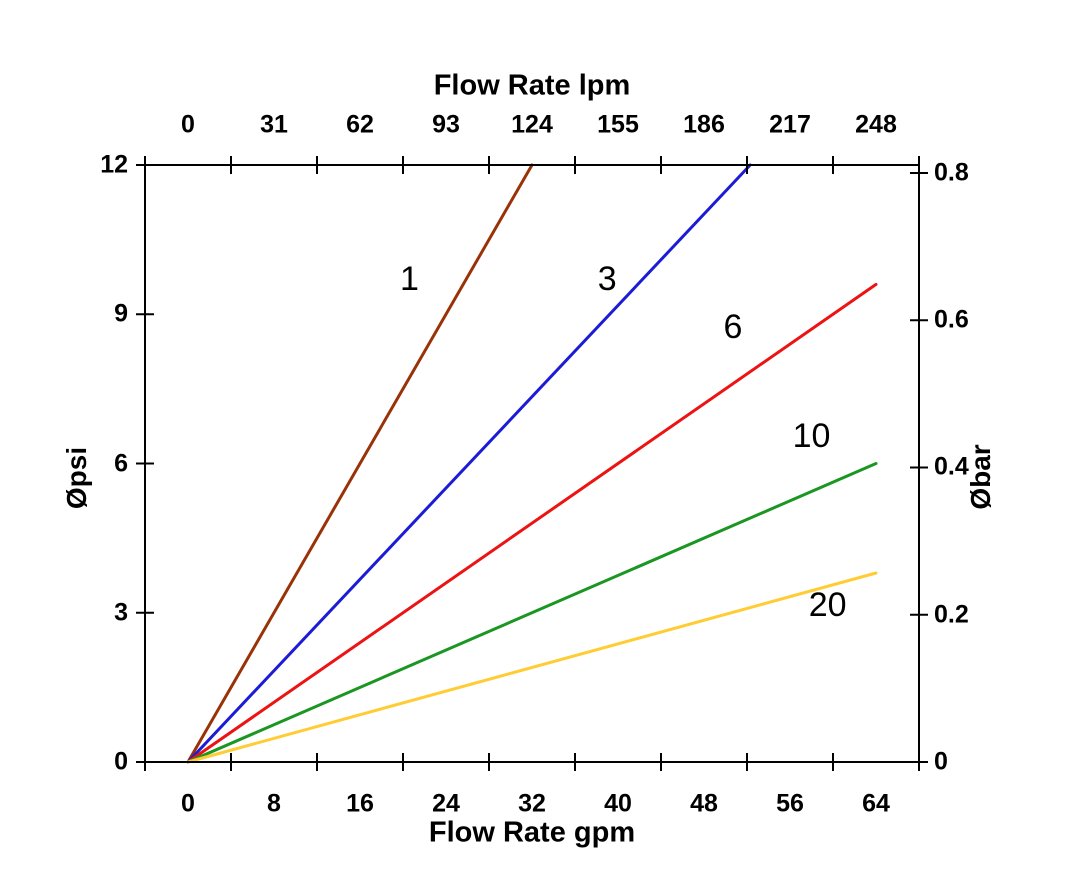 Image resolution: width=1084 pixels, height=876 pixels. What do you see at coordinates (790, 803) in the screenshot?
I see `bottom-tick-label-56: 56` at bounding box center [790, 803].